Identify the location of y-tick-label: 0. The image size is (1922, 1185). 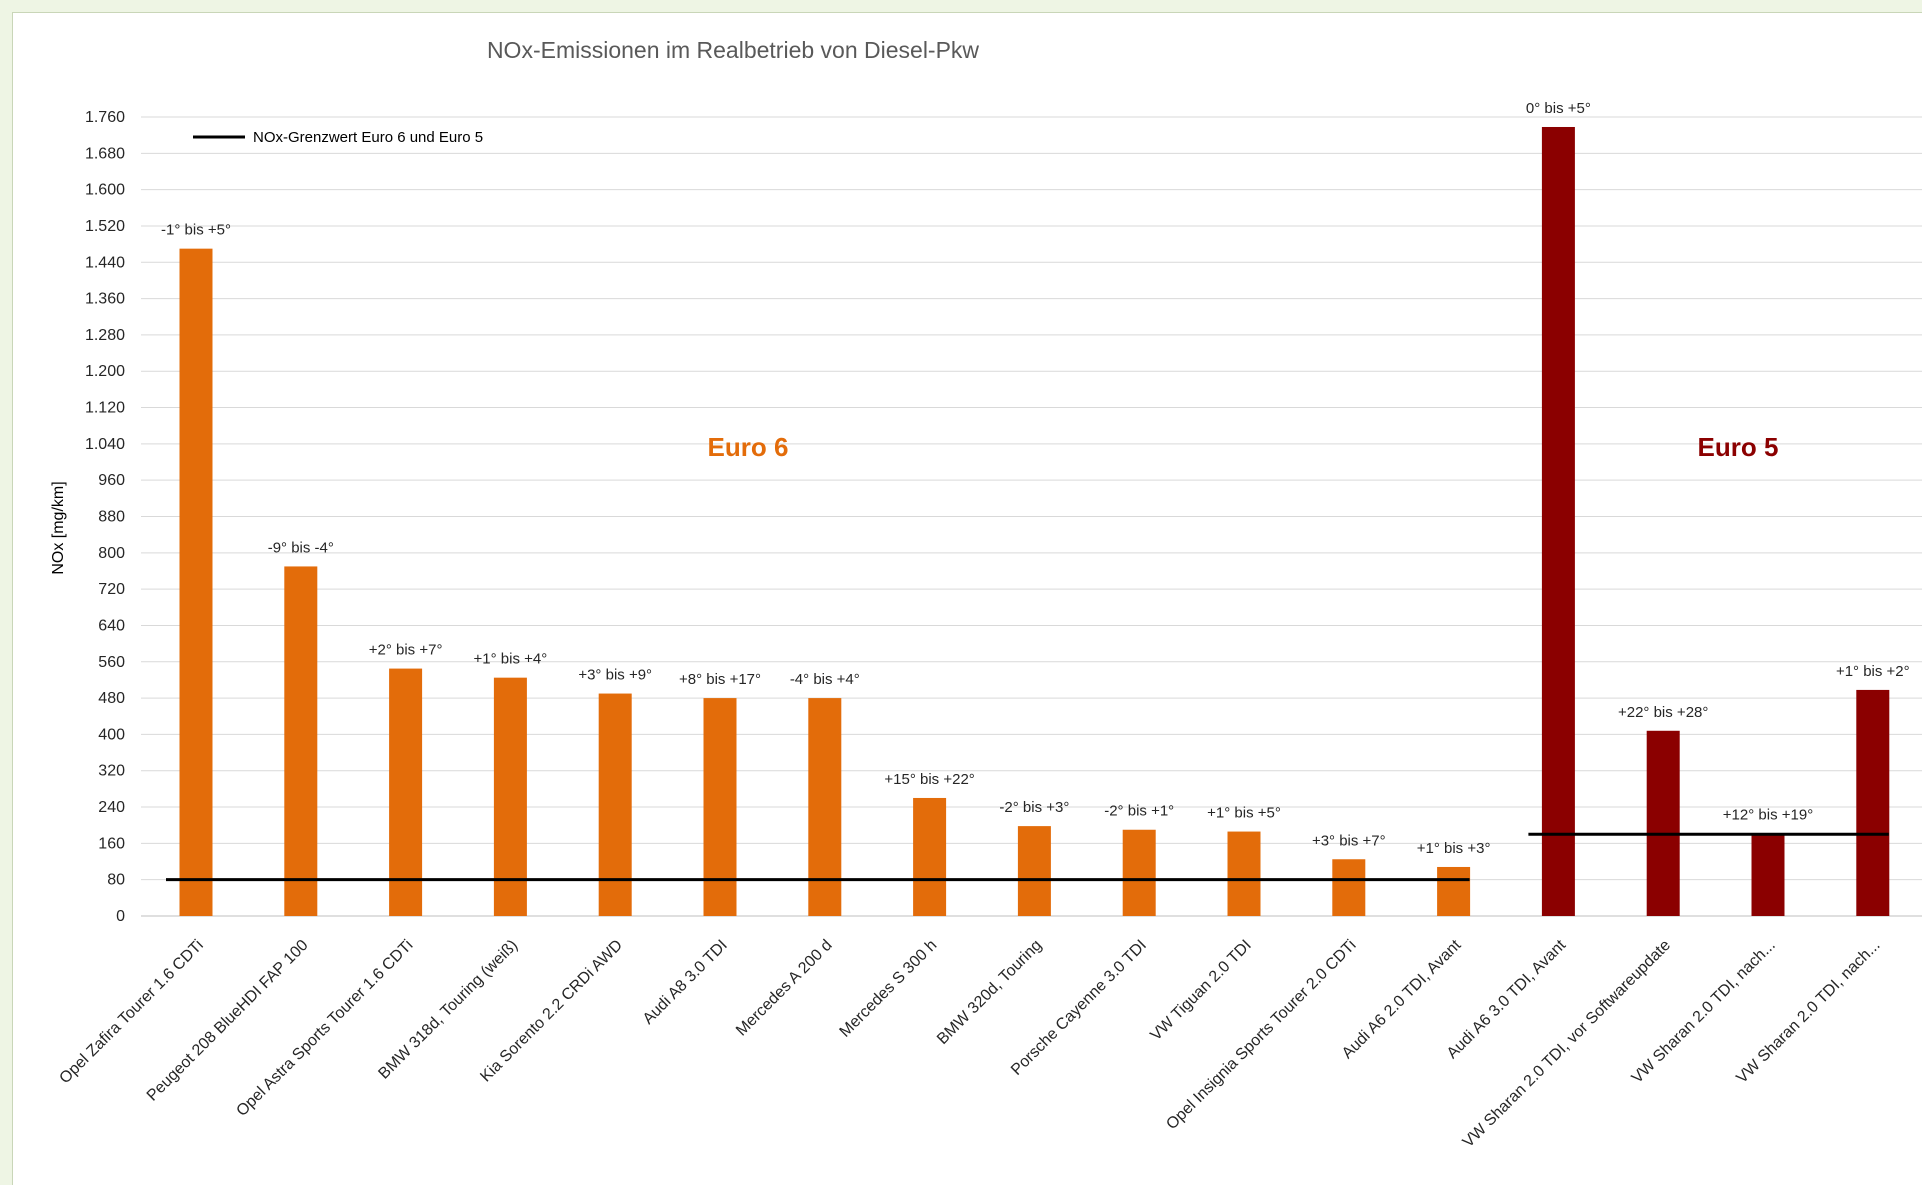
(120, 916).